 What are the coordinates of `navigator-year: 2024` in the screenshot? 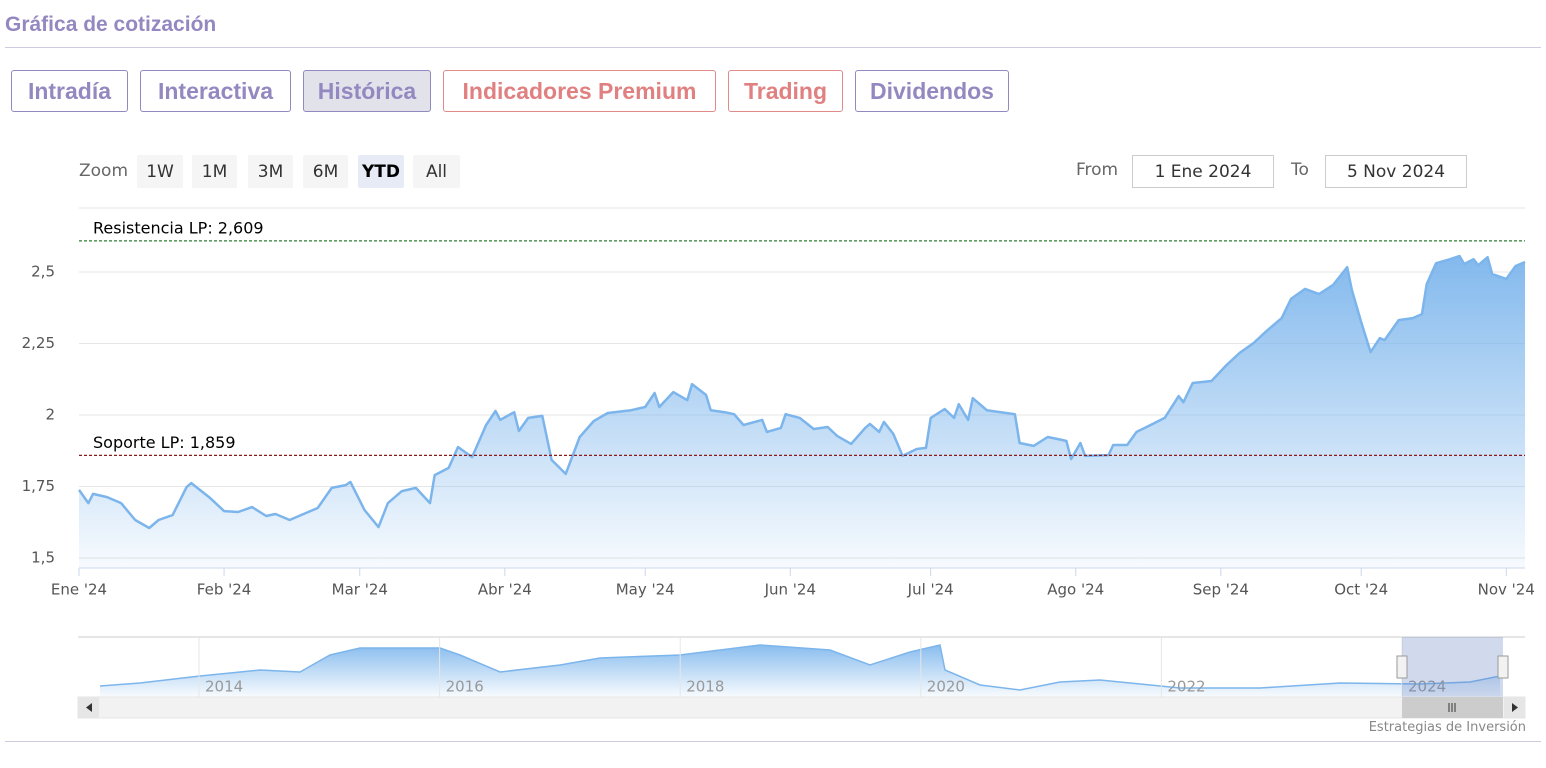 It's located at (1427, 687).